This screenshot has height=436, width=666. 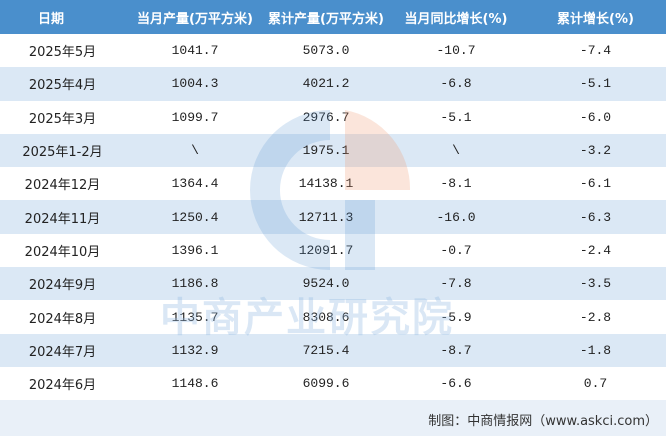 What do you see at coordinates (456, 350) in the screenshot?
I see `value-cell: -8.7` at bounding box center [456, 350].